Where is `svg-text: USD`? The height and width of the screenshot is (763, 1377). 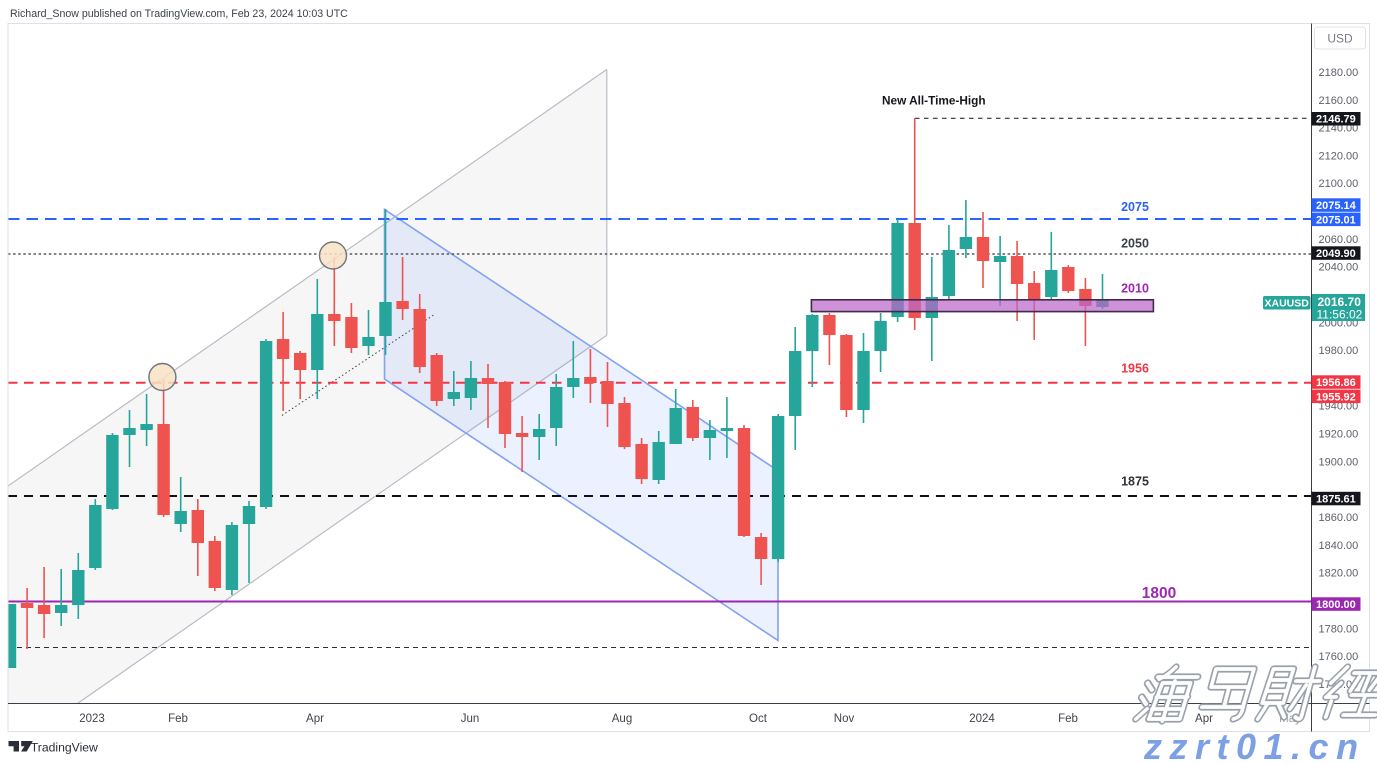
svg-text: USD is located at coordinates (1340, 39).